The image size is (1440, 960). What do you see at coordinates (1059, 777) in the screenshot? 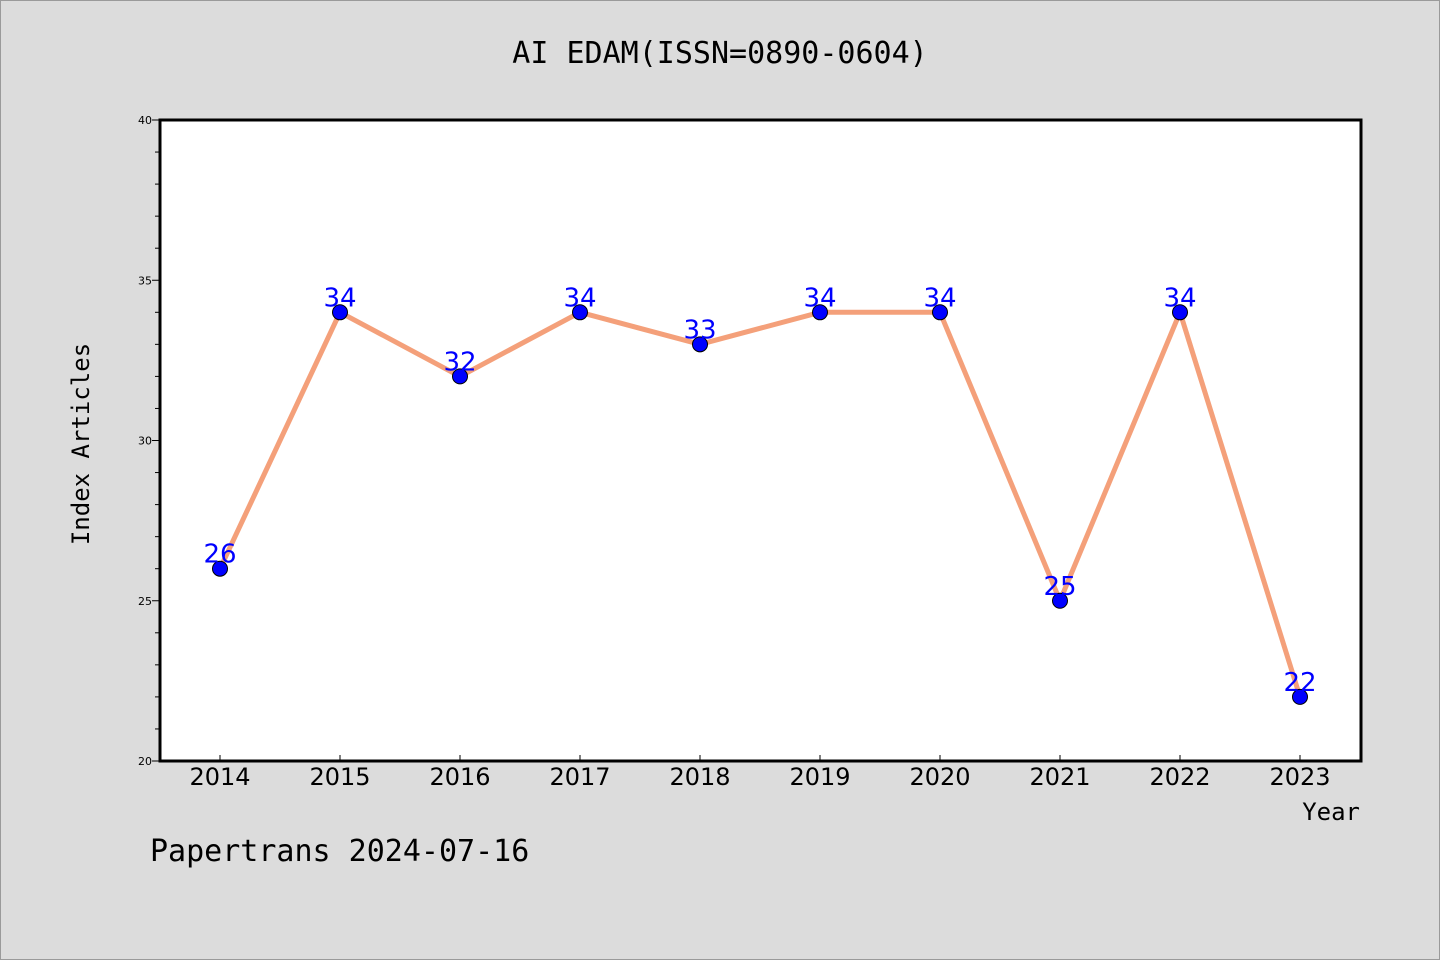
I see `x-tick-label: 2021` at bounding box center [1059, 777].